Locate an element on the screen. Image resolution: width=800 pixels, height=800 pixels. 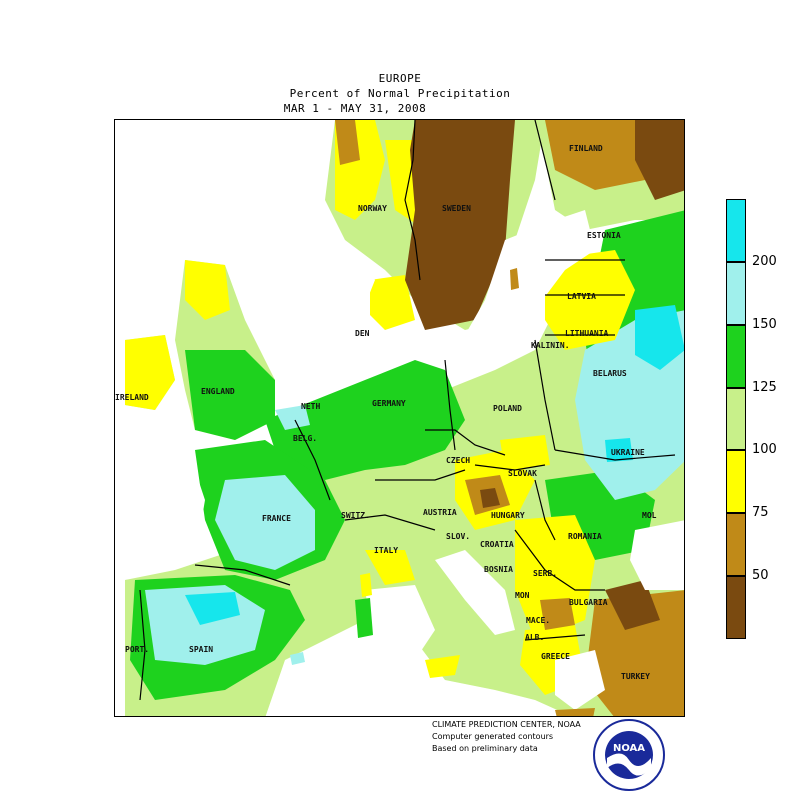
sea-aegean is located at coordinates (580, 680).